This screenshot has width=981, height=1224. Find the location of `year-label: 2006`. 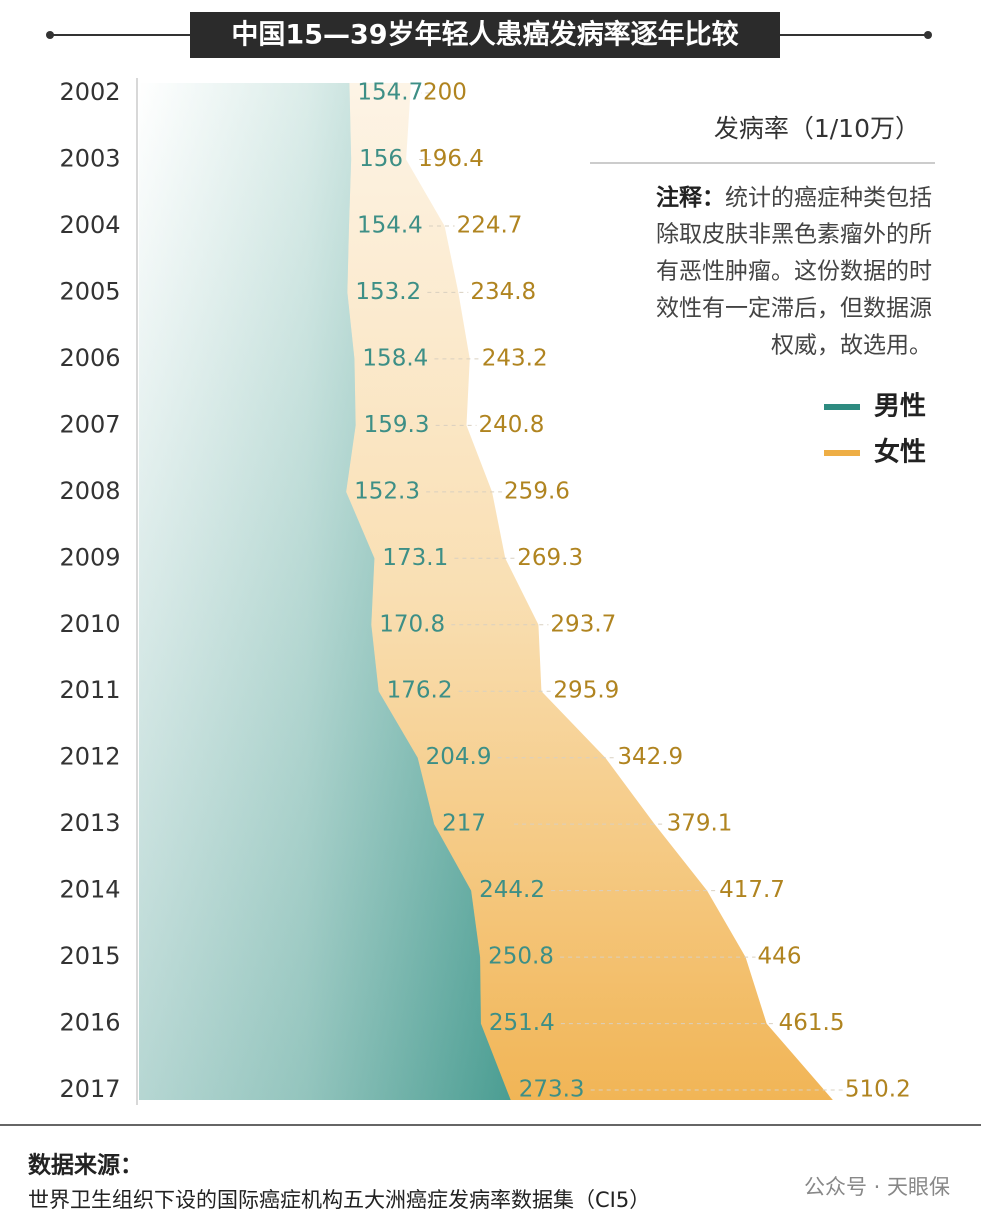

year-label: 2006 is located at coordinates (89, 358).